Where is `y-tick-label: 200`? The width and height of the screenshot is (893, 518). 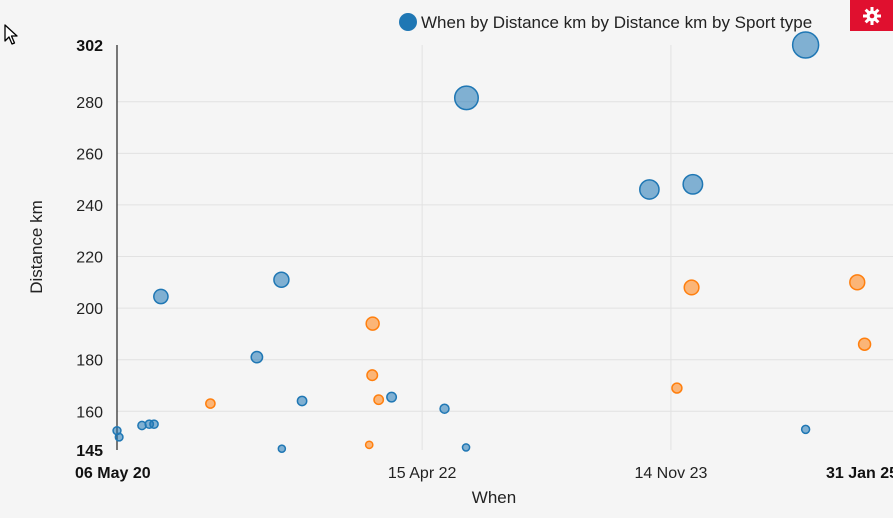
y-tick-label: 200 is located at coordinates (89, 309).